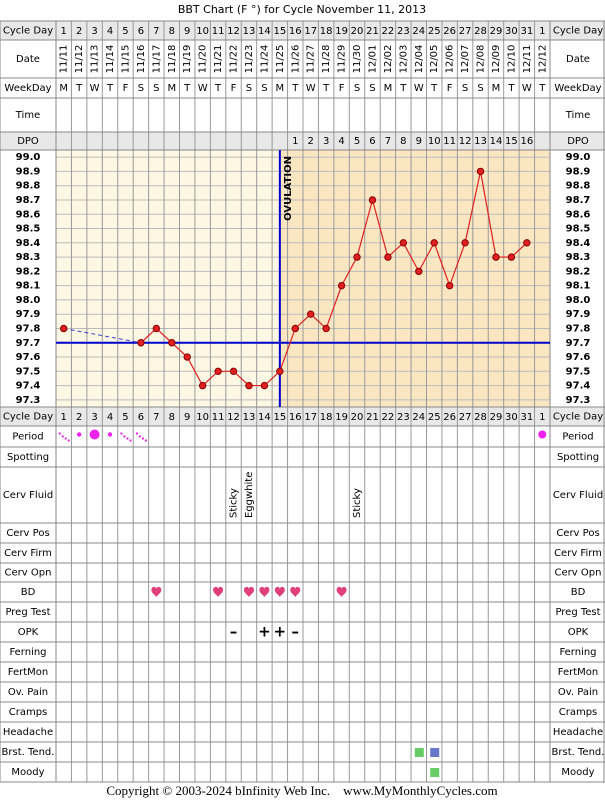  Describe the element at coordinates (64, 59) in the screenshot. I see `date-label: 11/11` at that location.